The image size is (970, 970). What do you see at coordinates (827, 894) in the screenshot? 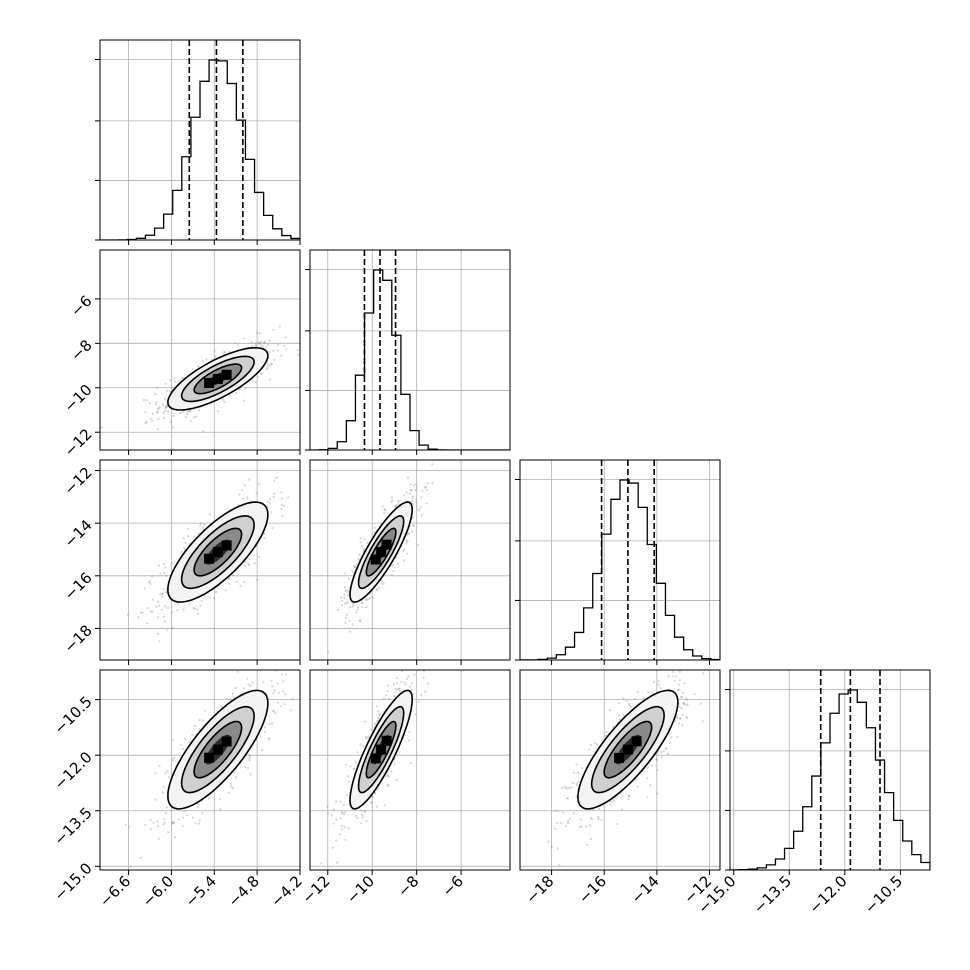
I see `x-tick-label: −12.0` at bounding box center [827, 894].